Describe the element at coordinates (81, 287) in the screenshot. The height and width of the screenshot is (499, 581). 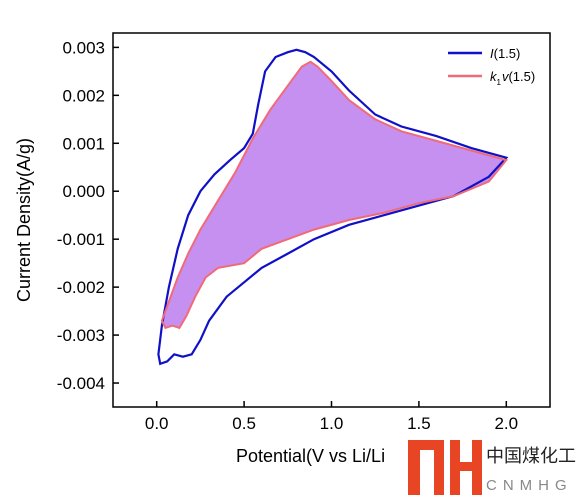
I see `y-tick-label: -0.002` at that location.